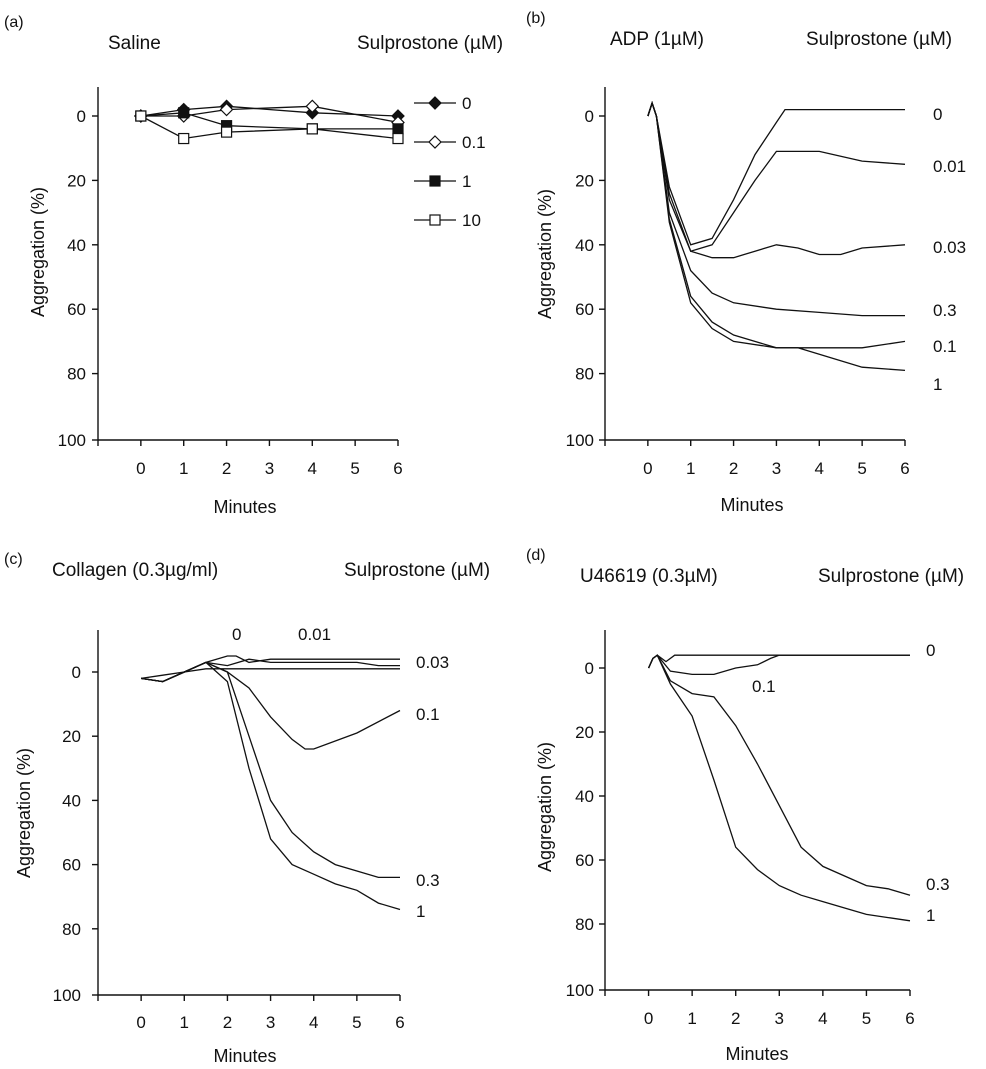 This screenshot has height=1069, width=986. What do you see at coordinates (779, 661) in the screenshot?
I see `panel-d-series-0-line` at bounding box center [779, 661].